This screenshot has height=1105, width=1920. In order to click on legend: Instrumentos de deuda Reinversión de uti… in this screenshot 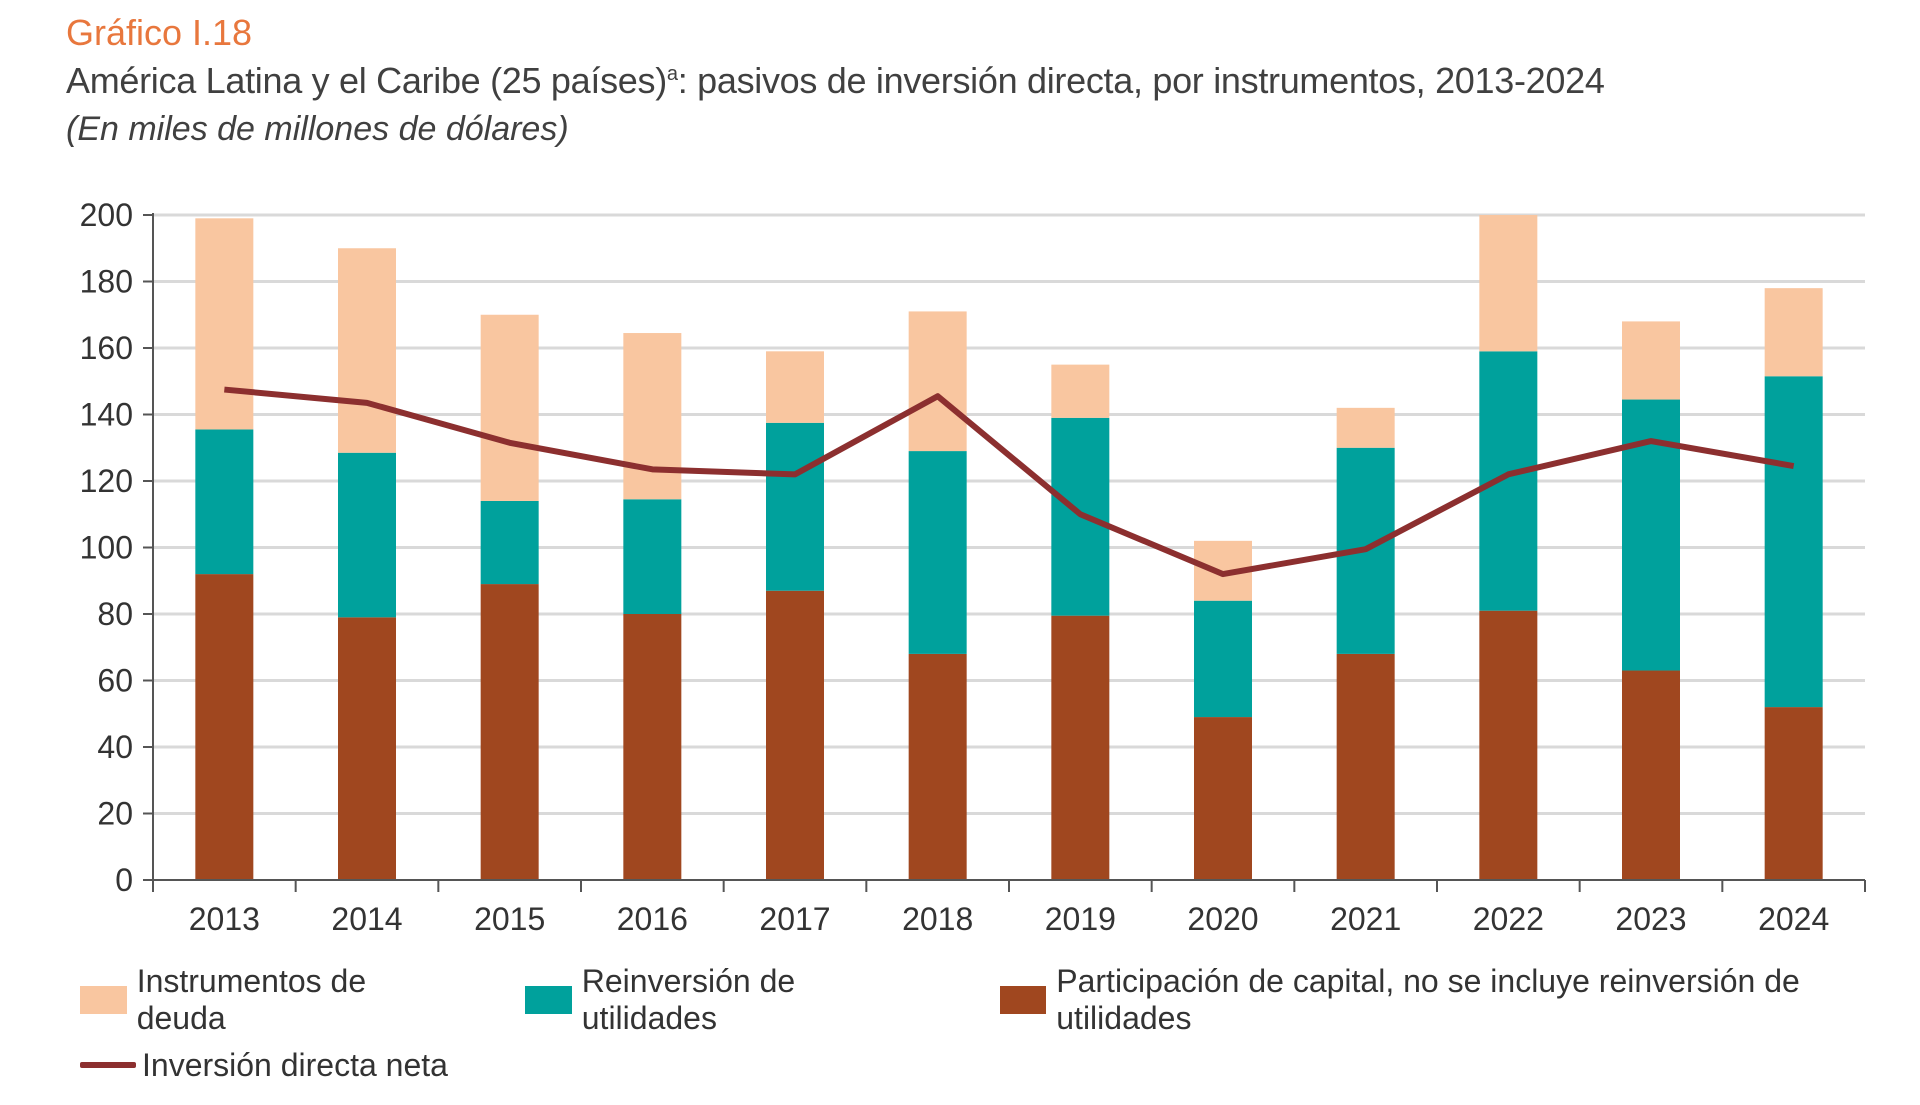, I will do `click(1000, 1040)`.